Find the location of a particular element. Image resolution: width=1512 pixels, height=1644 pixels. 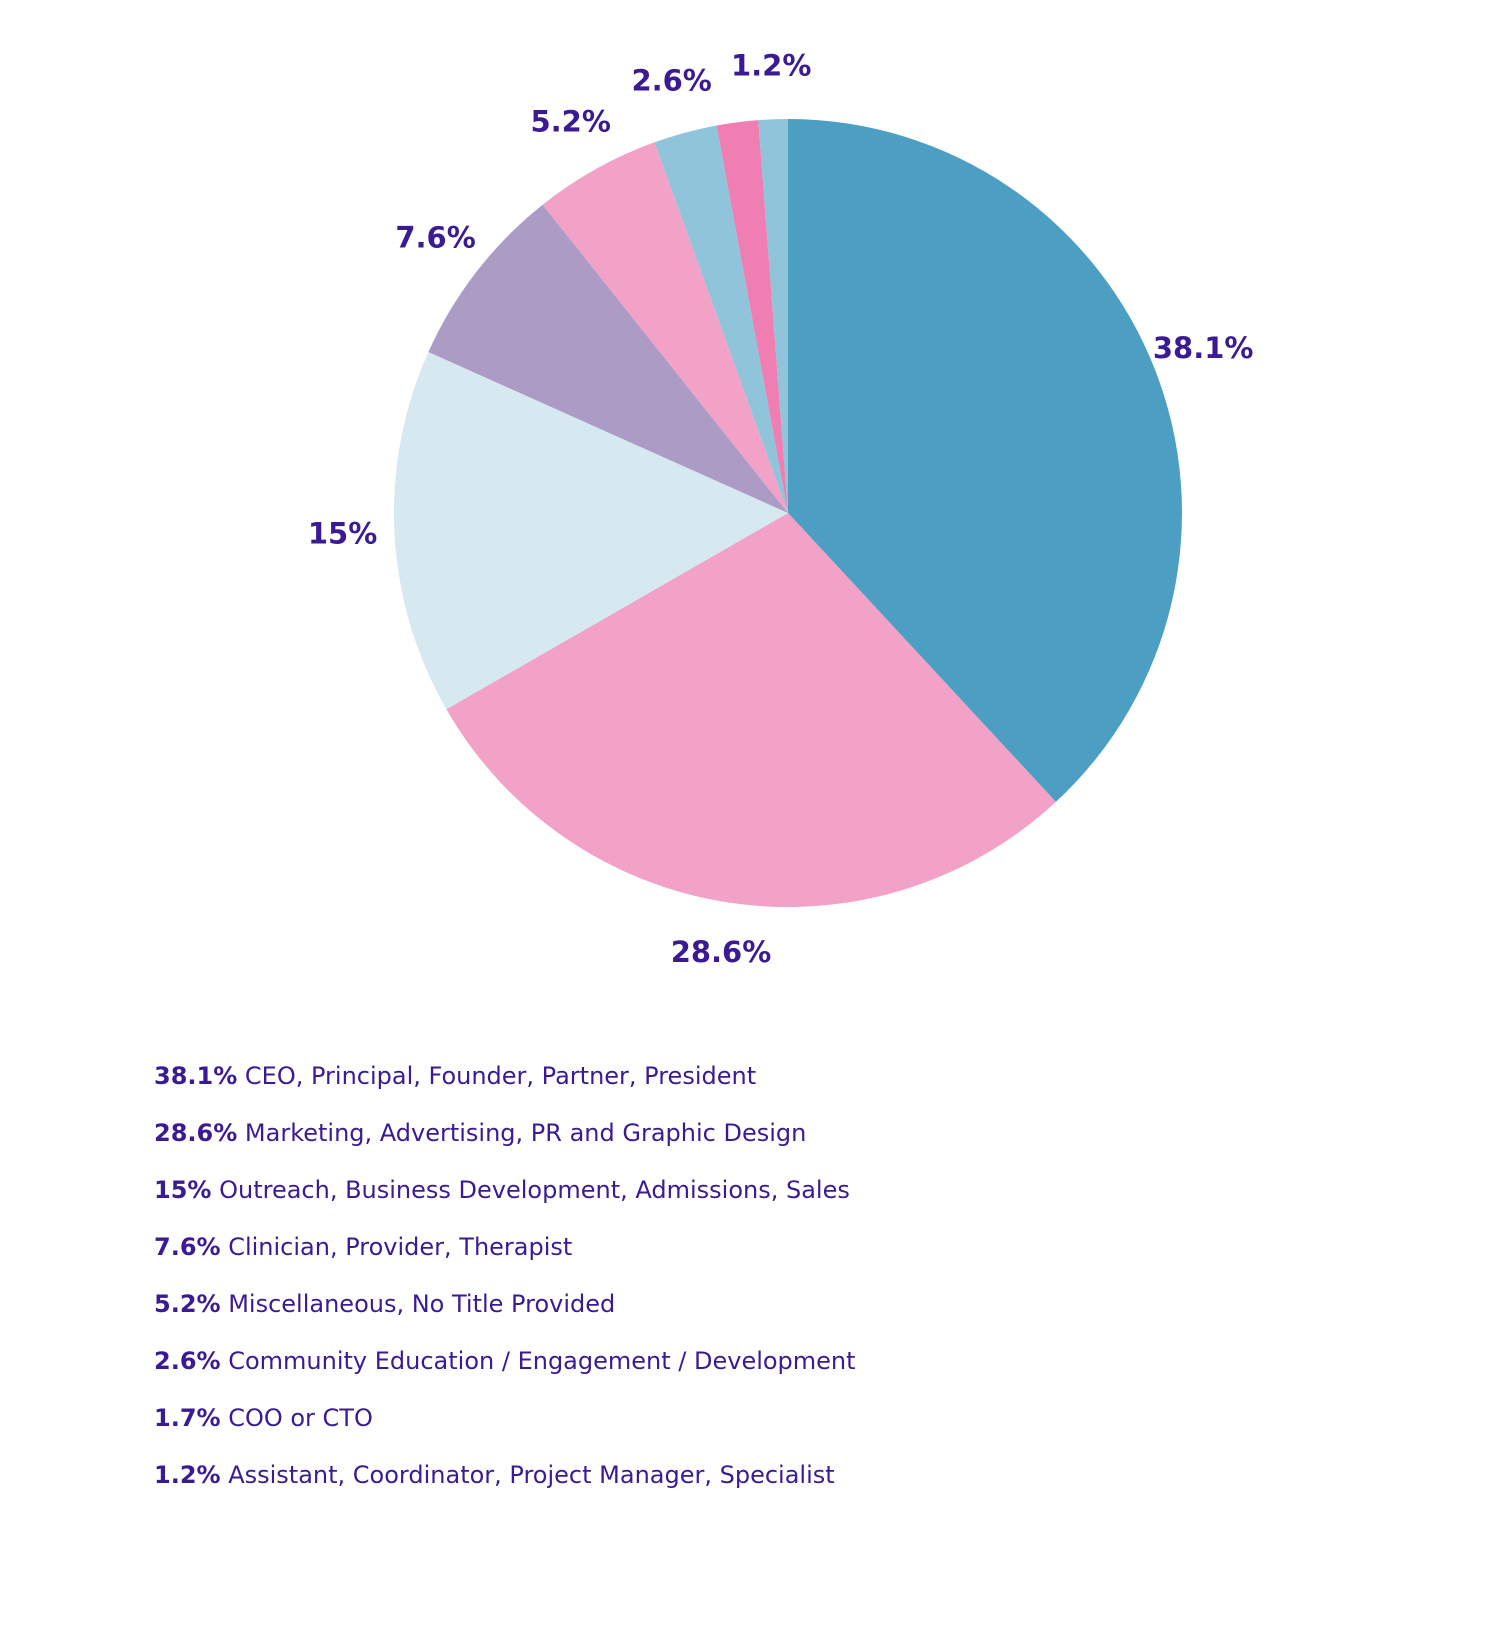

legend-value: 7.6% is located at coordinates (187, 1247).